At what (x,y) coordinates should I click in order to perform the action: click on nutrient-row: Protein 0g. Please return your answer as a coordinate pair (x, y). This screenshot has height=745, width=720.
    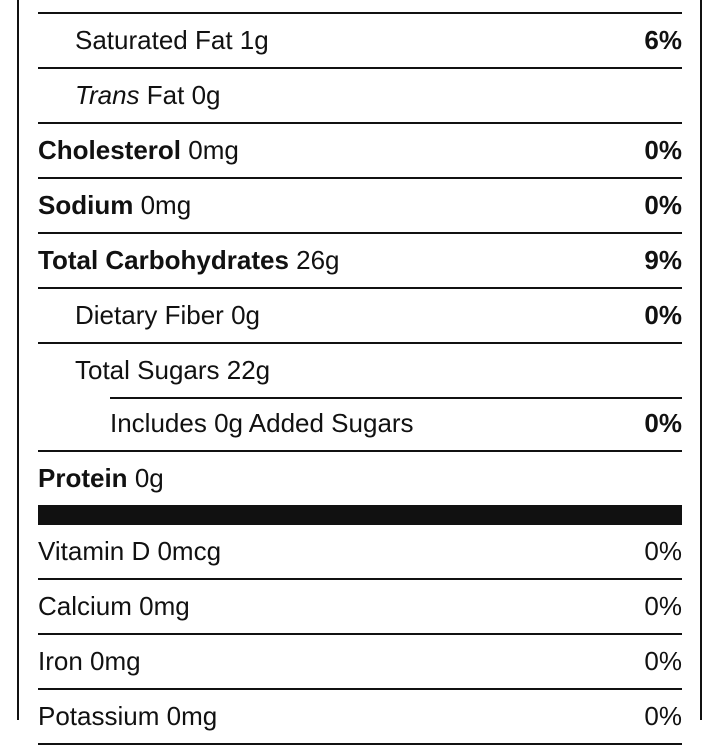
    Looking at the image, I should click on (360, 478).